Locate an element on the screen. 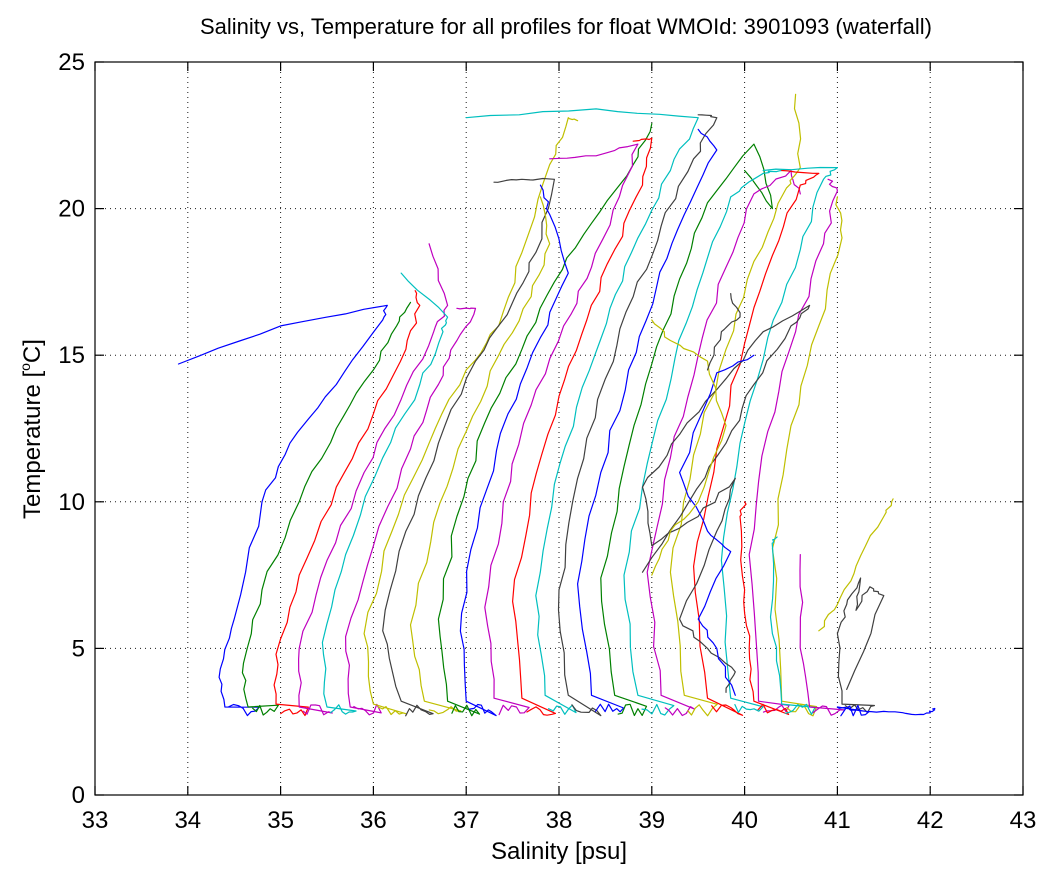 The width and height of the screenshot is (1054, 871). x-tick-label: 39 is located at coordinates (651, 820).